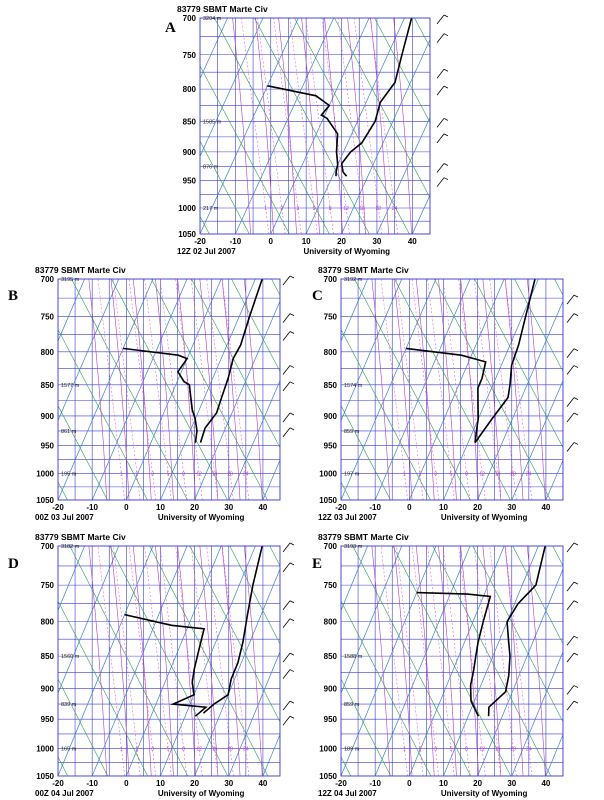 This screenshot has width=604, height=800. I want to click on mixing-ratio-label: 16, so click(215, 749).